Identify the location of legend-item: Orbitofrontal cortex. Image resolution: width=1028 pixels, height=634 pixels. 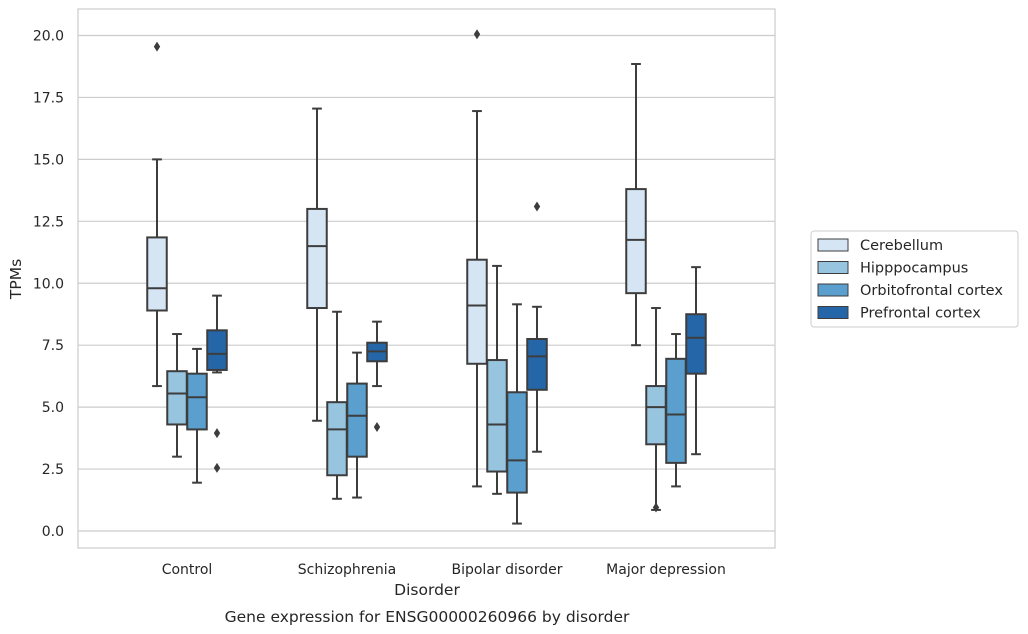
(910, 291).